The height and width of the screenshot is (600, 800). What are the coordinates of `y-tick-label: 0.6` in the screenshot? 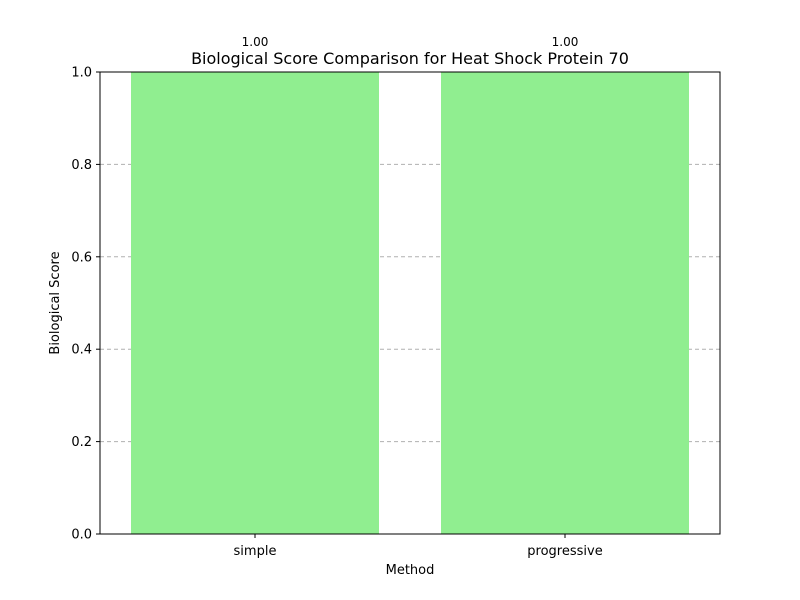 It's located at (81, 257).